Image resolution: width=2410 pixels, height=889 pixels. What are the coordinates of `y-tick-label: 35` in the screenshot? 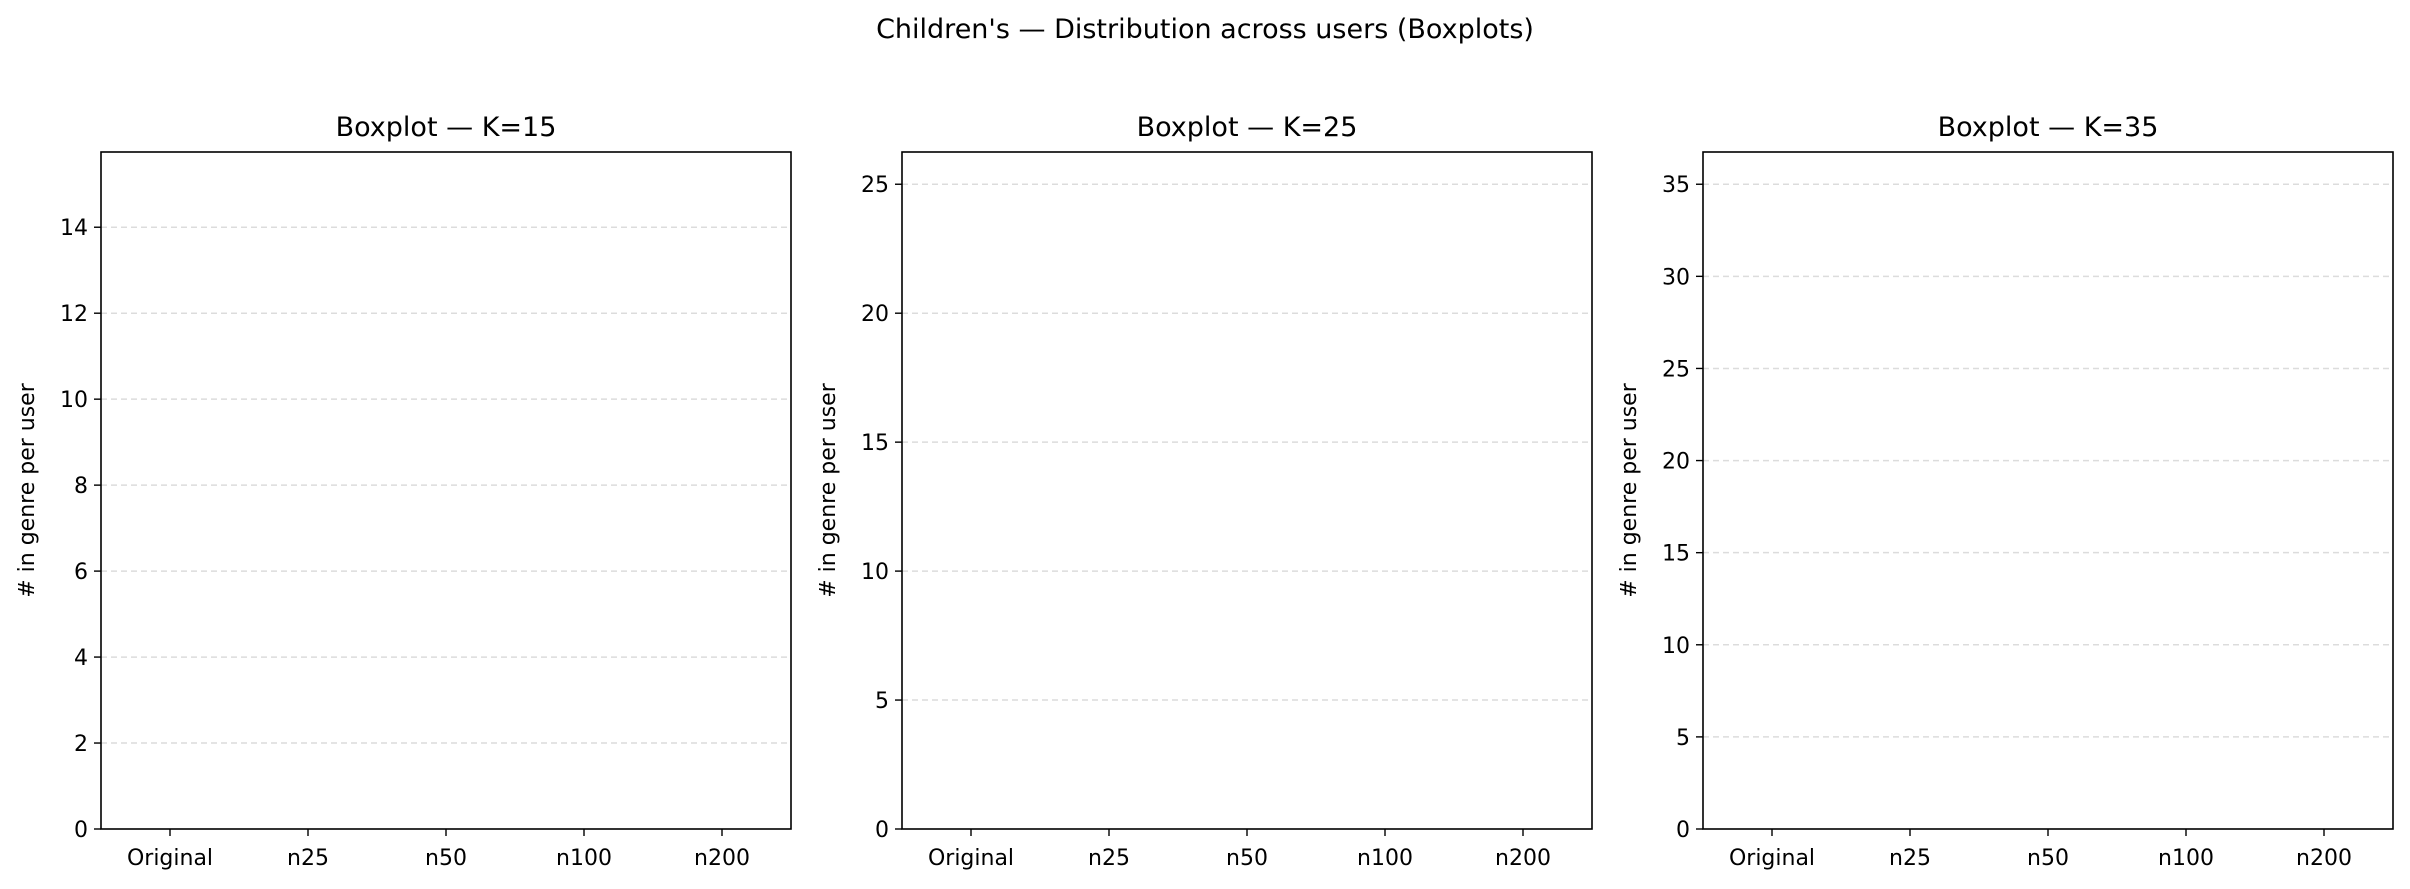 It's located at (1676, 185).